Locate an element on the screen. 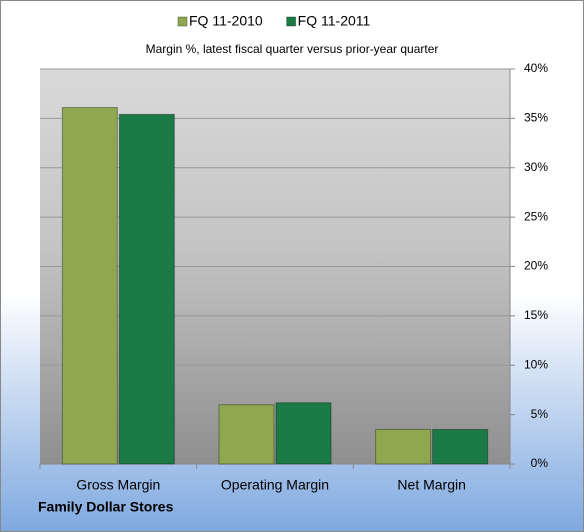 This screenshot has width=584, height=532. y-tick-label: 40% is located at coordinates (536, 68).